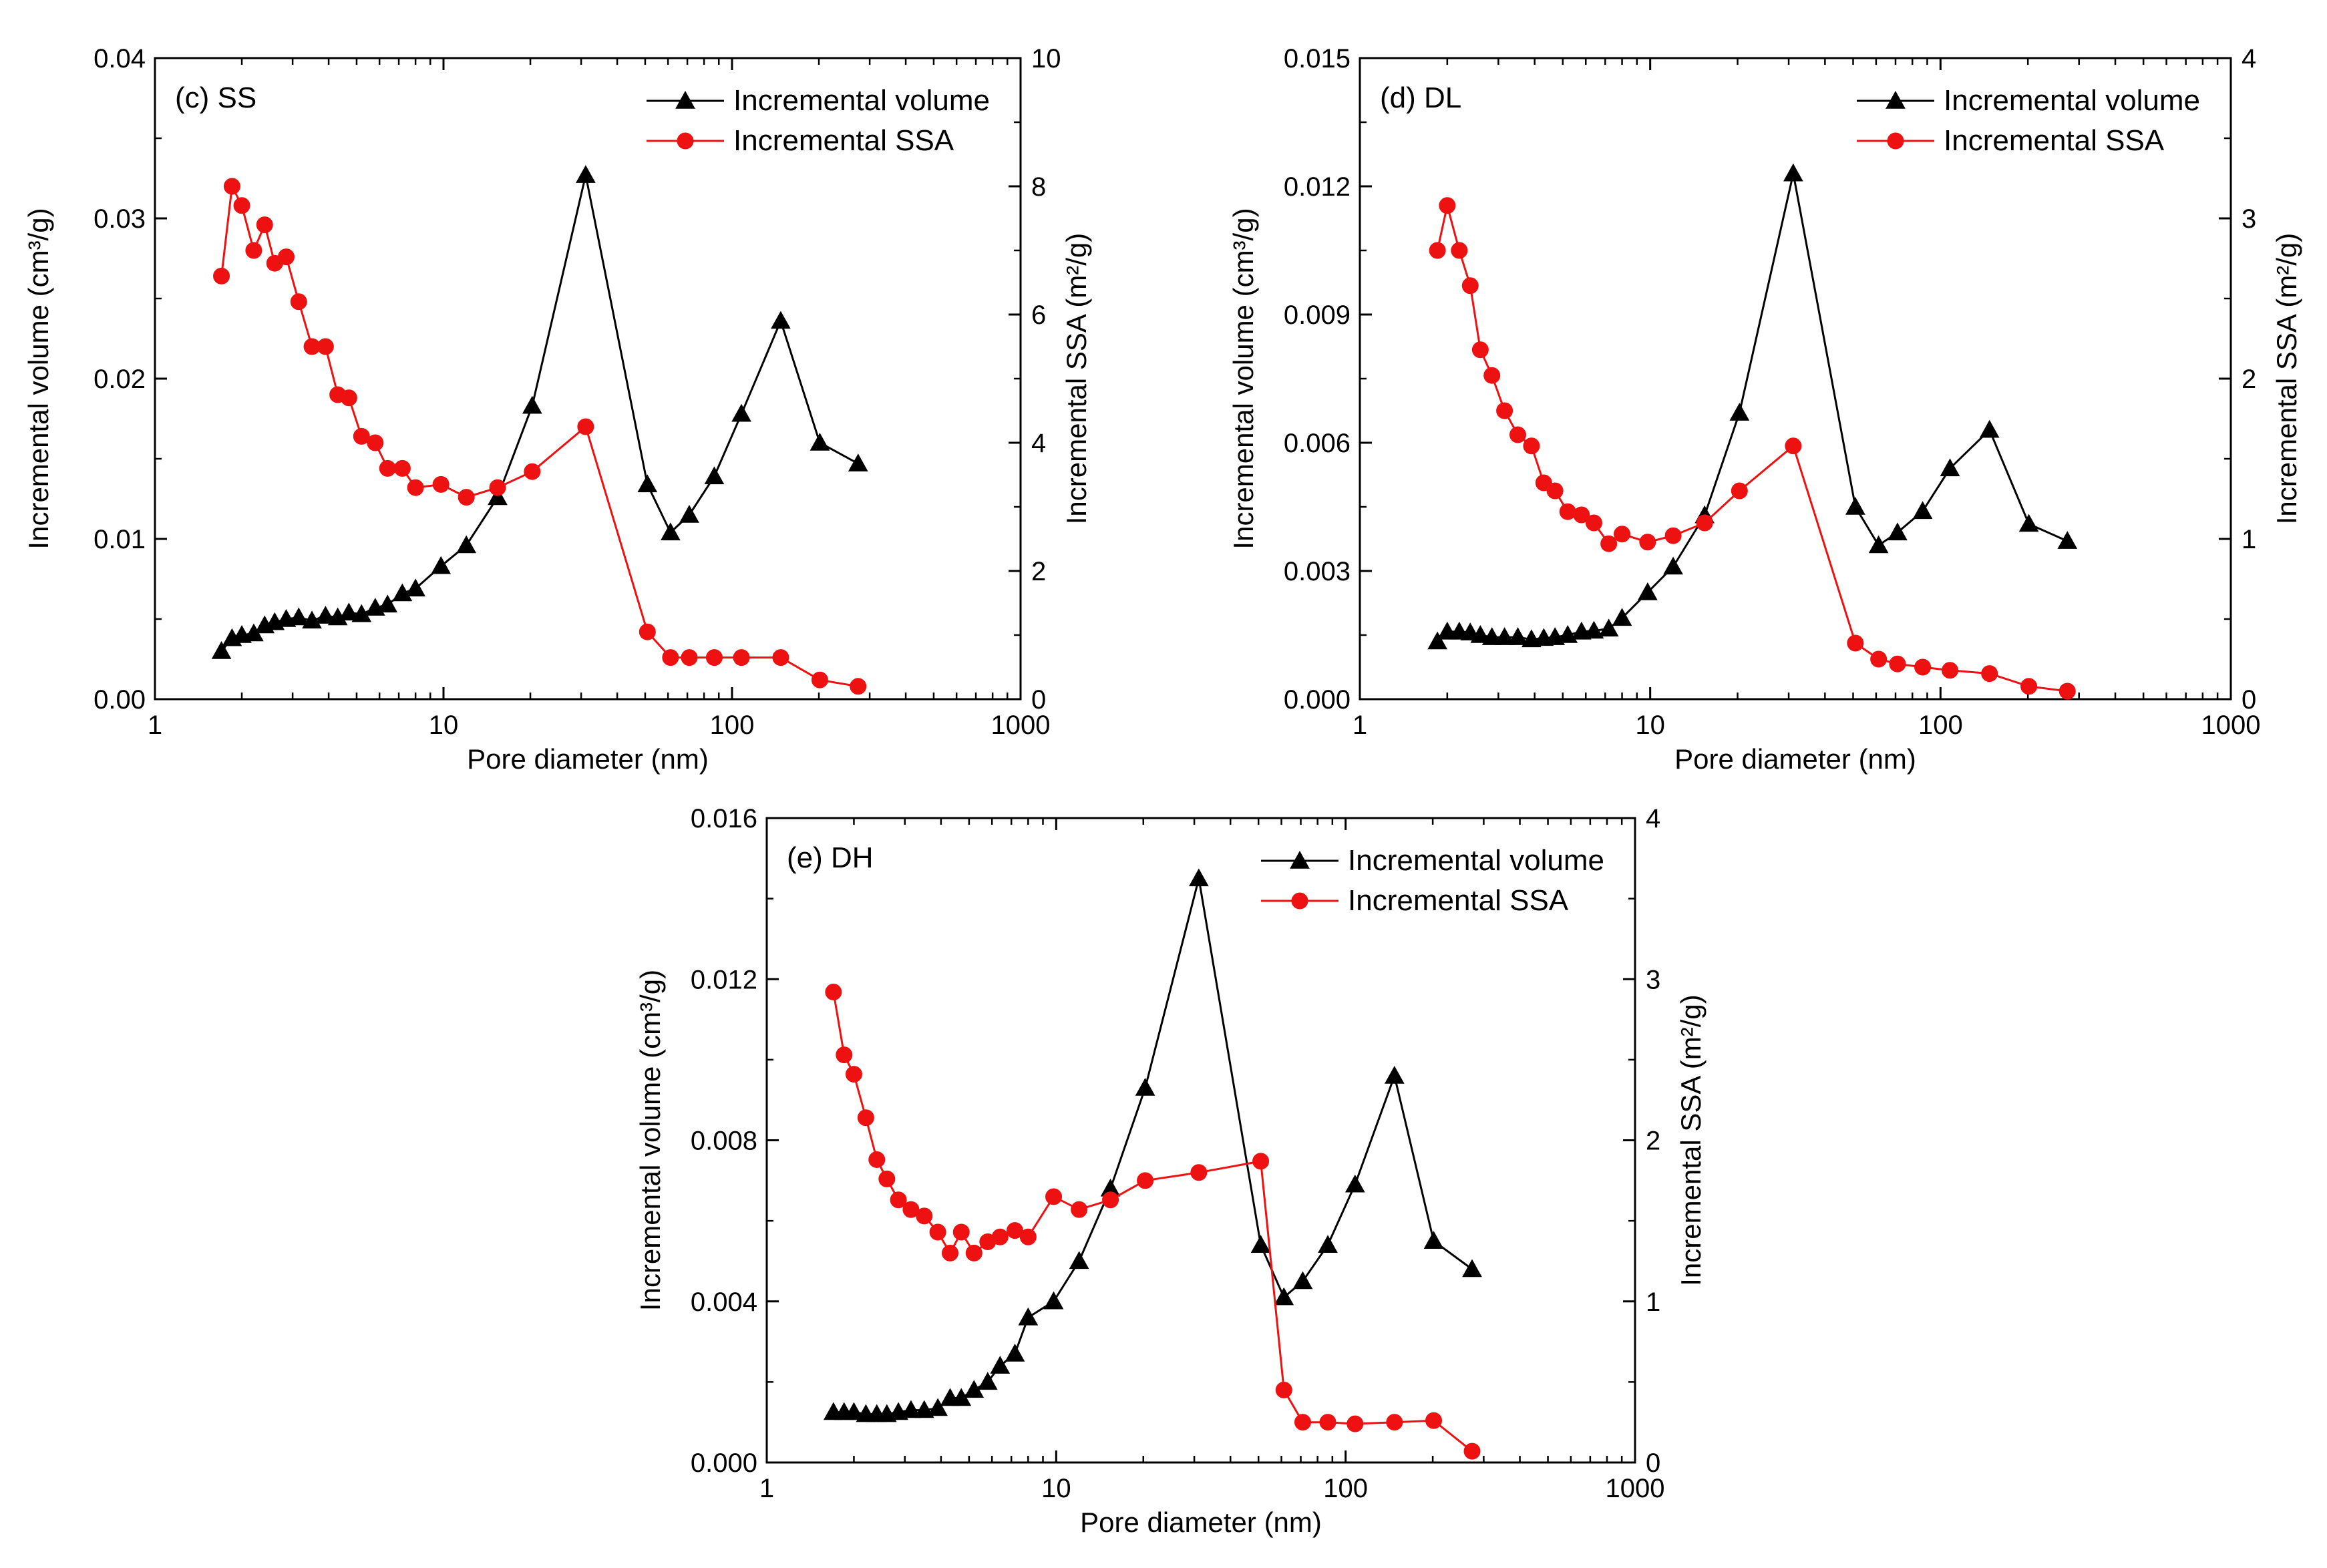 This screenshot has height=1568, width=2327. What do you see at coordinates (120, 219) in the screenshot?
I see `y-left-tick-label: 0.03` at bounding box center [120, 219].